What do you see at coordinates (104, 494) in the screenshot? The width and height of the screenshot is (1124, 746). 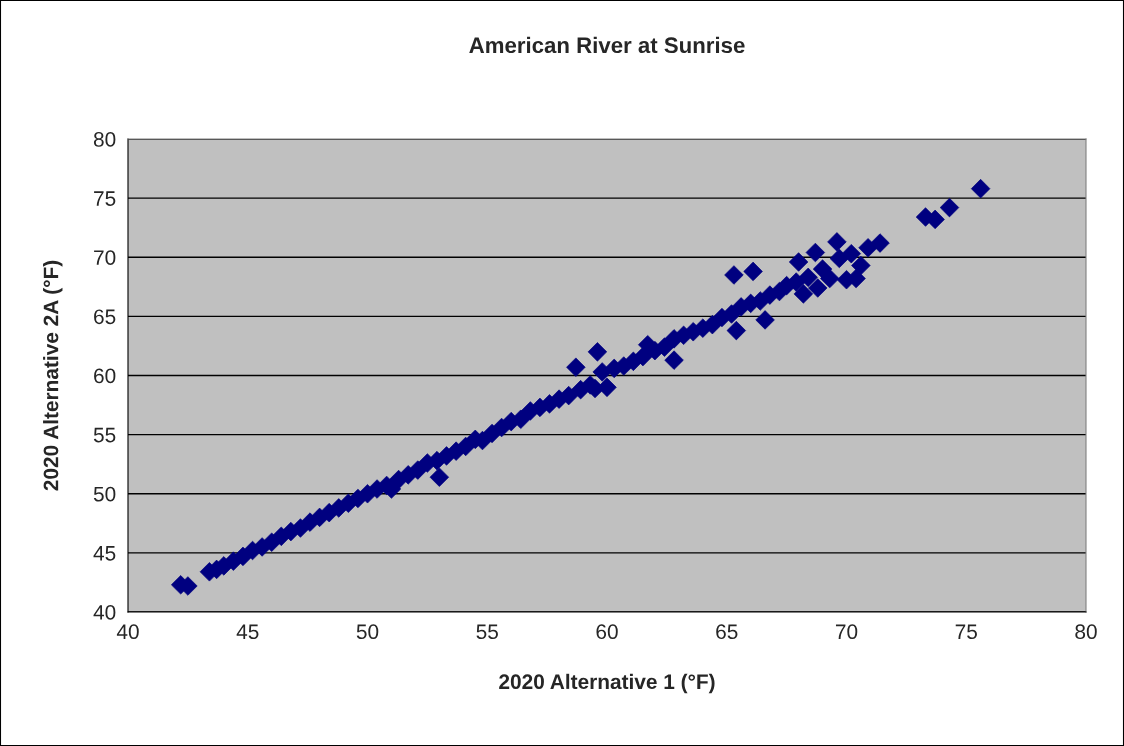 I see `y-tick-label: 50` at bounding box center [104, 494].